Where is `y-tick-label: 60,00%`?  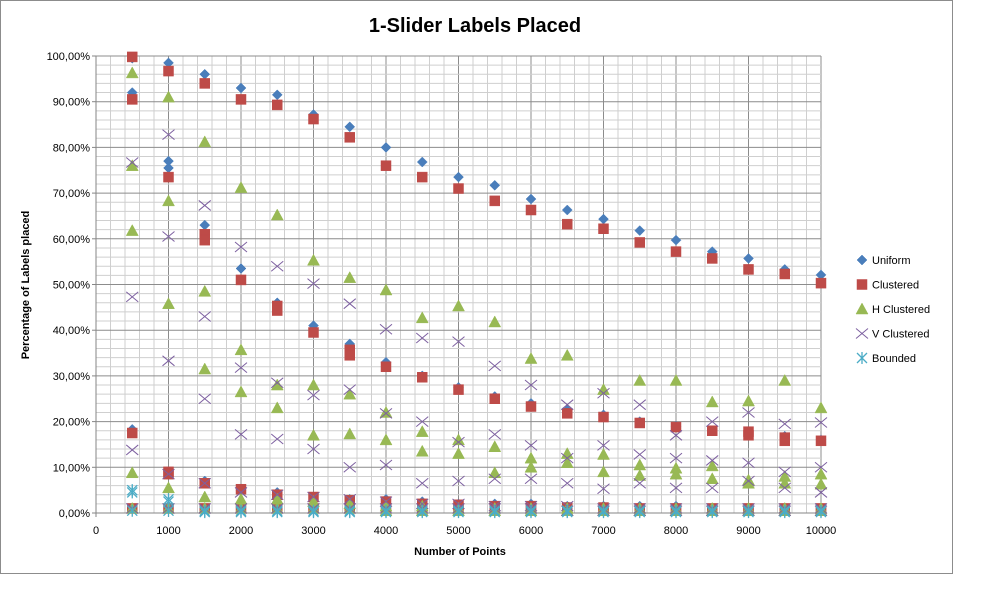
y-tick-label: 60,00% is located at coordinates (72, 240).